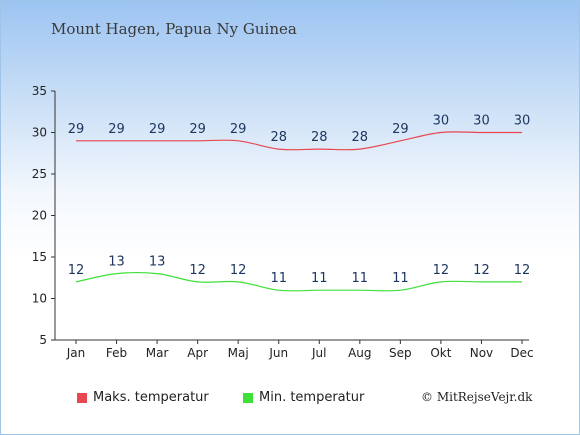 Image resolution: width=580 pixels, height=435 pixels. I want to click on y-tick-label: 5, so click(43, 340).